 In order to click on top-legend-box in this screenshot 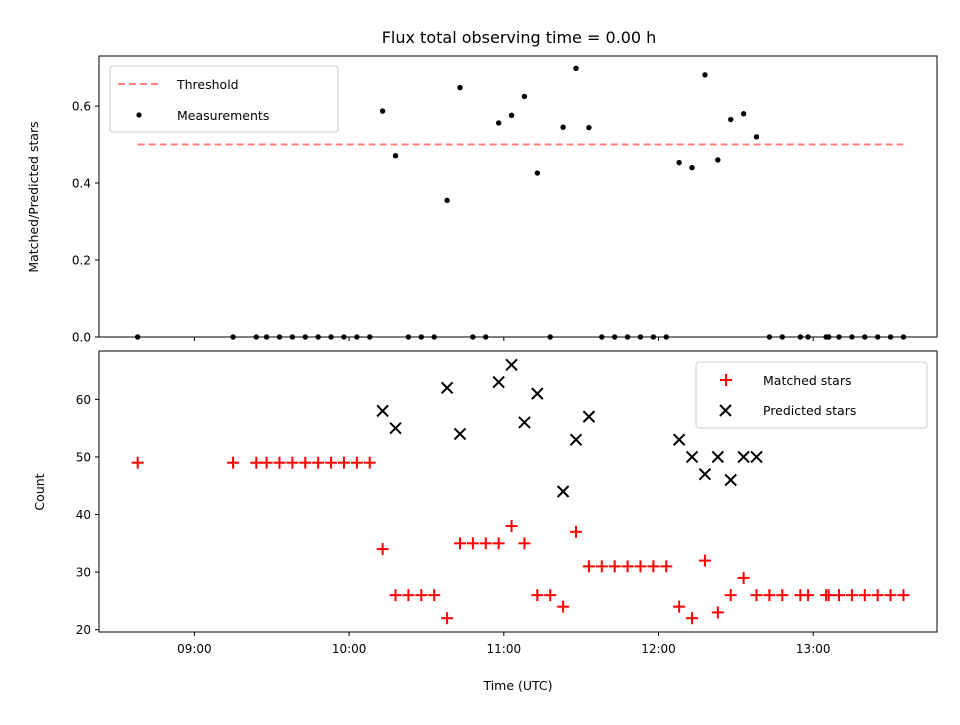, I will do `click(224, 99)`.